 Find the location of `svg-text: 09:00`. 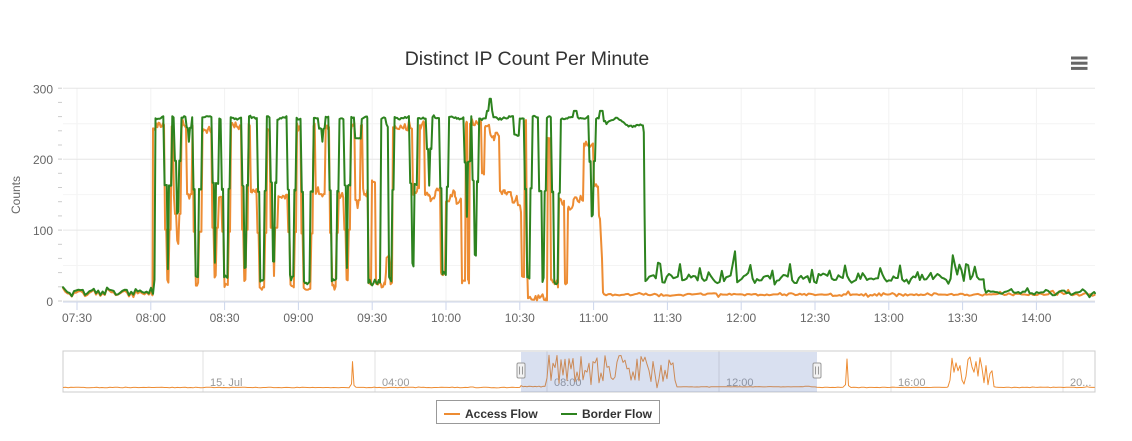

svg-text: 09:00 is located at coordinates (298, 318).